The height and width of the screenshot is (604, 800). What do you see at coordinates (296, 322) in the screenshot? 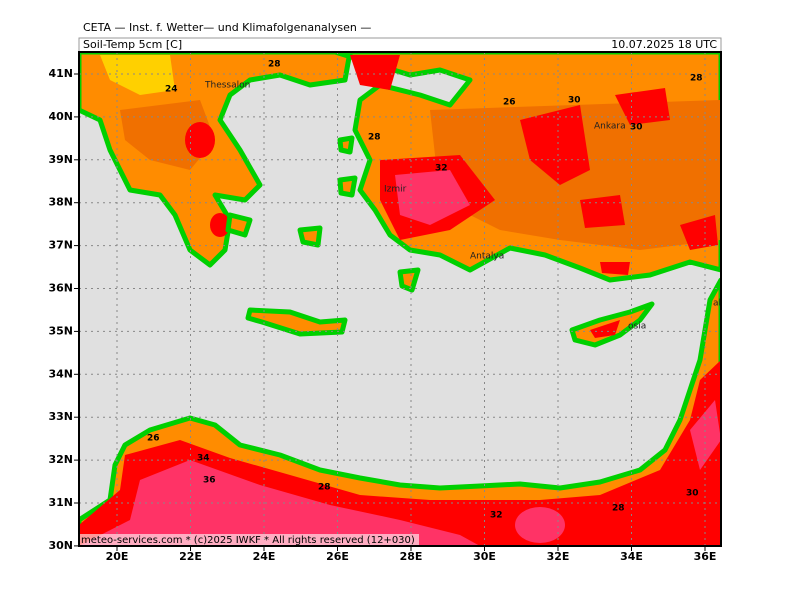
I see `crete` at bounding box center [296, 322].